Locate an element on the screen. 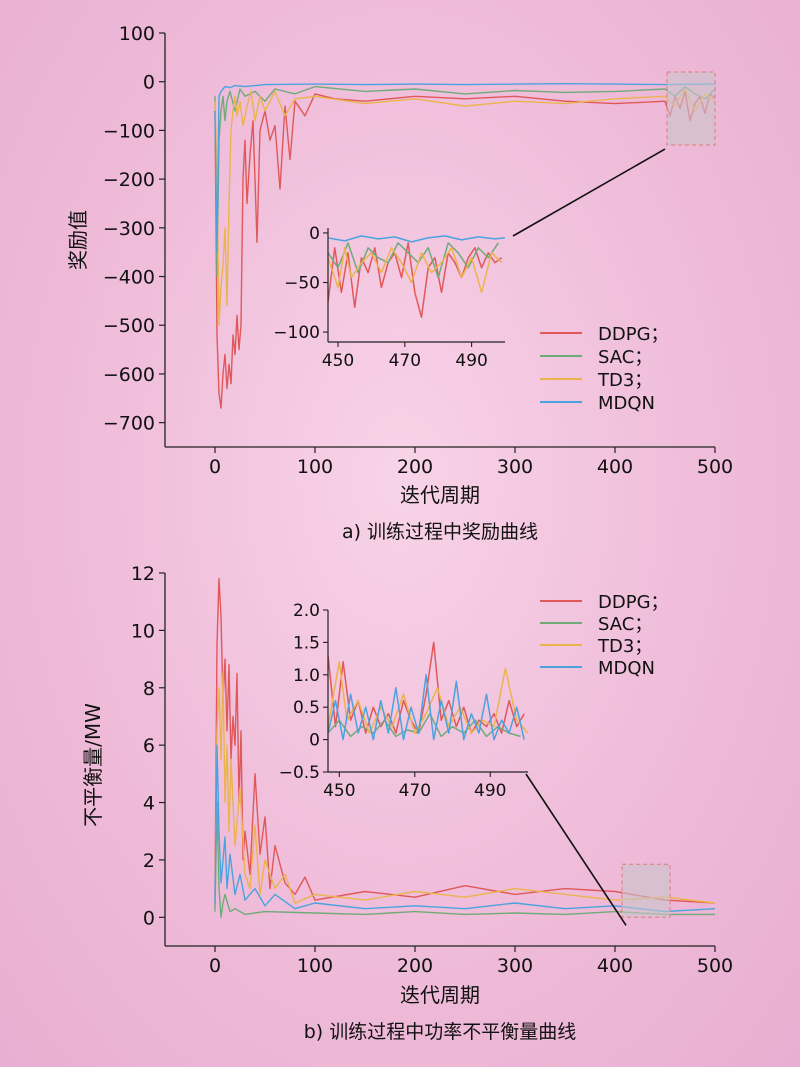  y-axis-label: 不平衡量/MW is located at coordinates (93, 765).